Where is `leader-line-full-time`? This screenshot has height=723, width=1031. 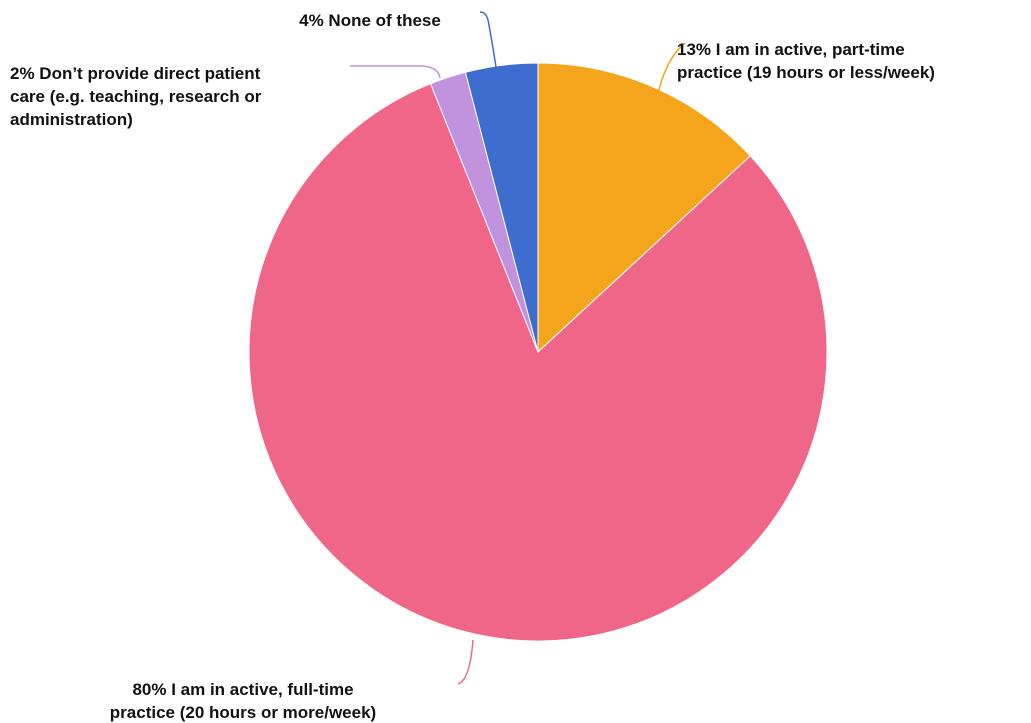
leader-line-full-time is located at coordinates (465, 662).